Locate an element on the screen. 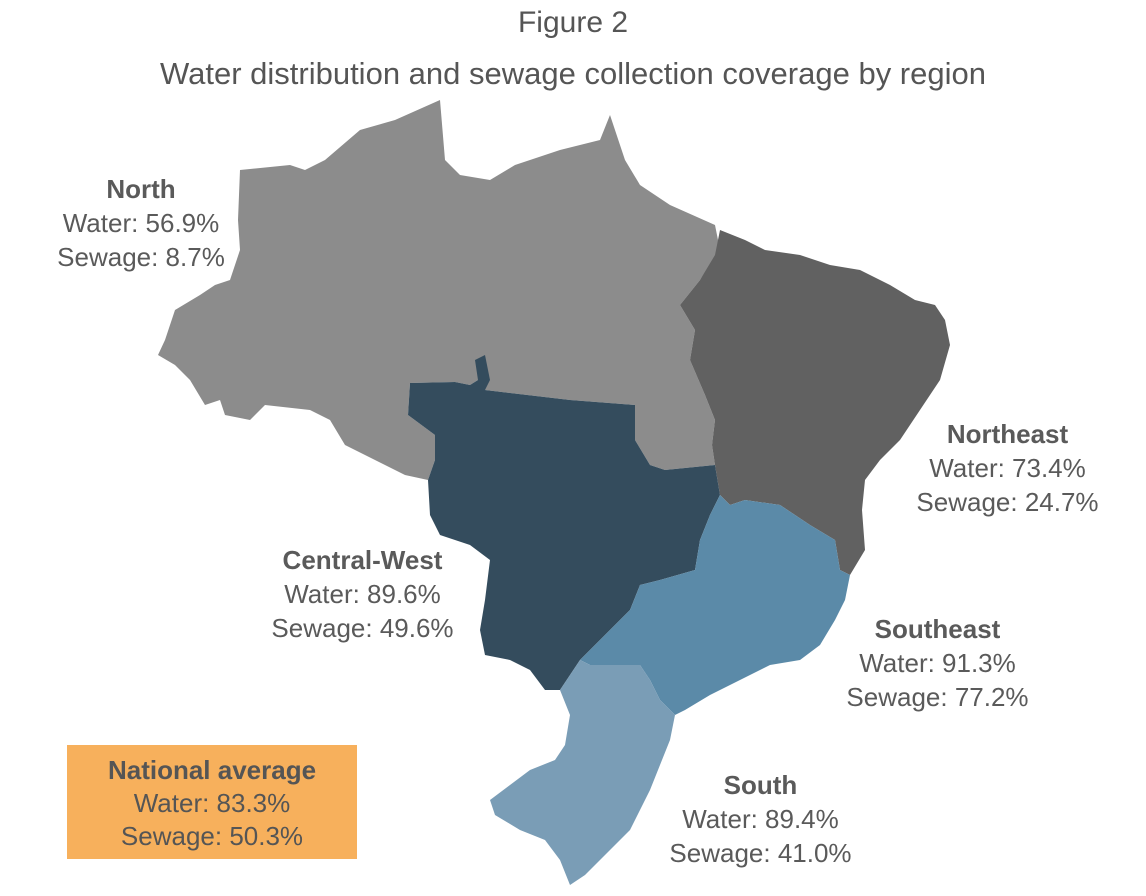  region-south is located at coordinates (582, 772).